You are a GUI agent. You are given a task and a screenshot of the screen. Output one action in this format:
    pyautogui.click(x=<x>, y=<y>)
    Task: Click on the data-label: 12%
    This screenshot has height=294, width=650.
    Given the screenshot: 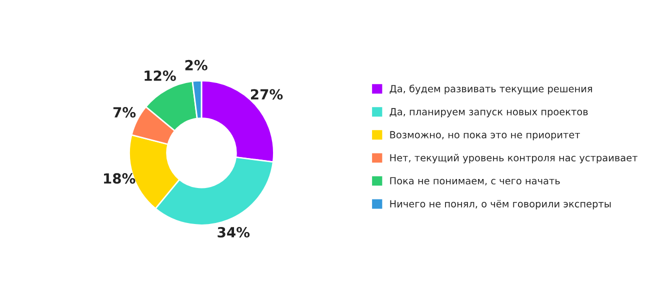 What is the action you would take?
    pyautogui.click(x=160, y=75)
    